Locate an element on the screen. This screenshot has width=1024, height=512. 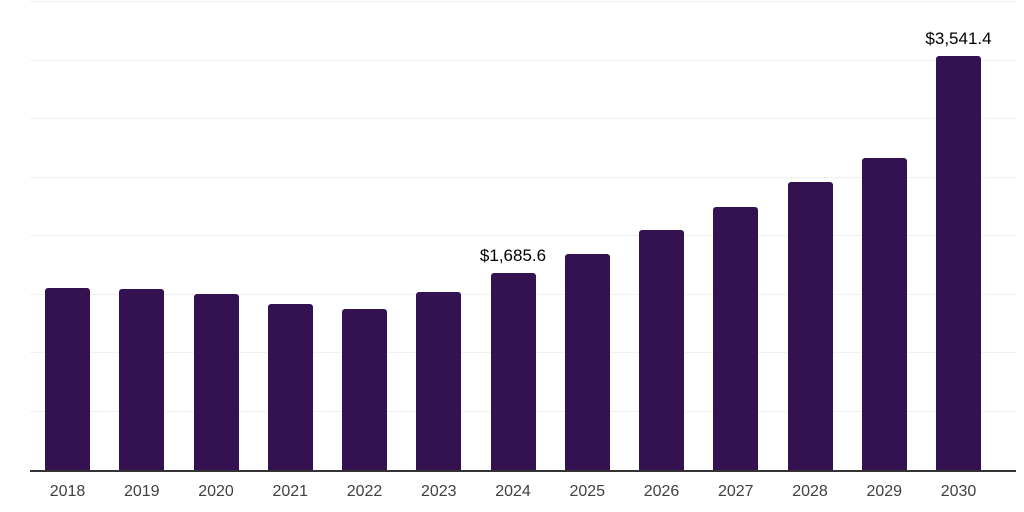
bar-2023 is located at coordinates (439, 380).